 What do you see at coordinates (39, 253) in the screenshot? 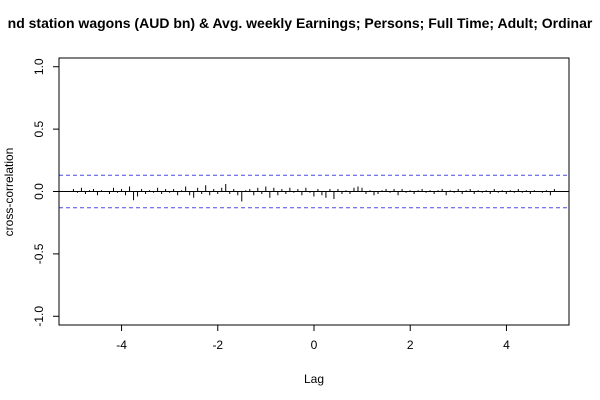
I see `y-tick-label: -0.5` at bounding box center [39, 253].